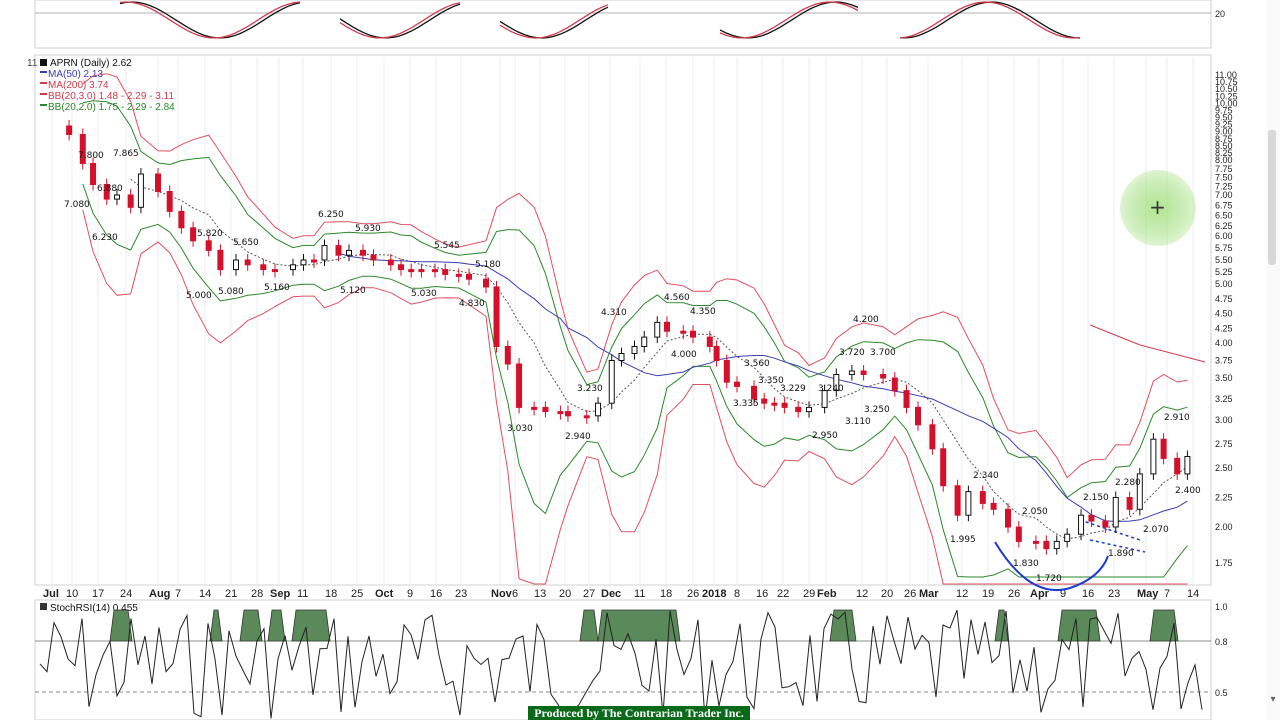 The height and width of the screenshot is (720, 1280). What do you see at coordinates (1128, 483) in the screenshot?
I see `price-point-label: 2.280` at bounding box center [1128, 483].